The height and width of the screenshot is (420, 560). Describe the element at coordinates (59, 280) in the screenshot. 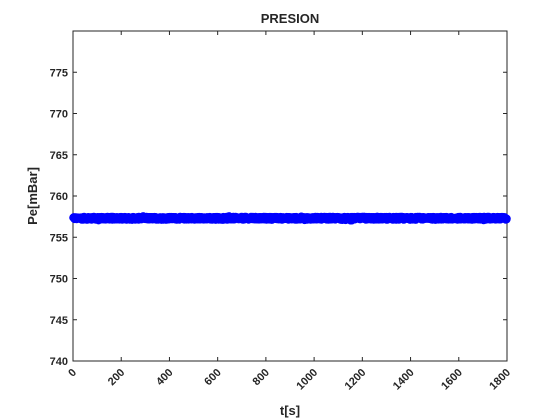

I see `y-tick-label: 750` at that location.